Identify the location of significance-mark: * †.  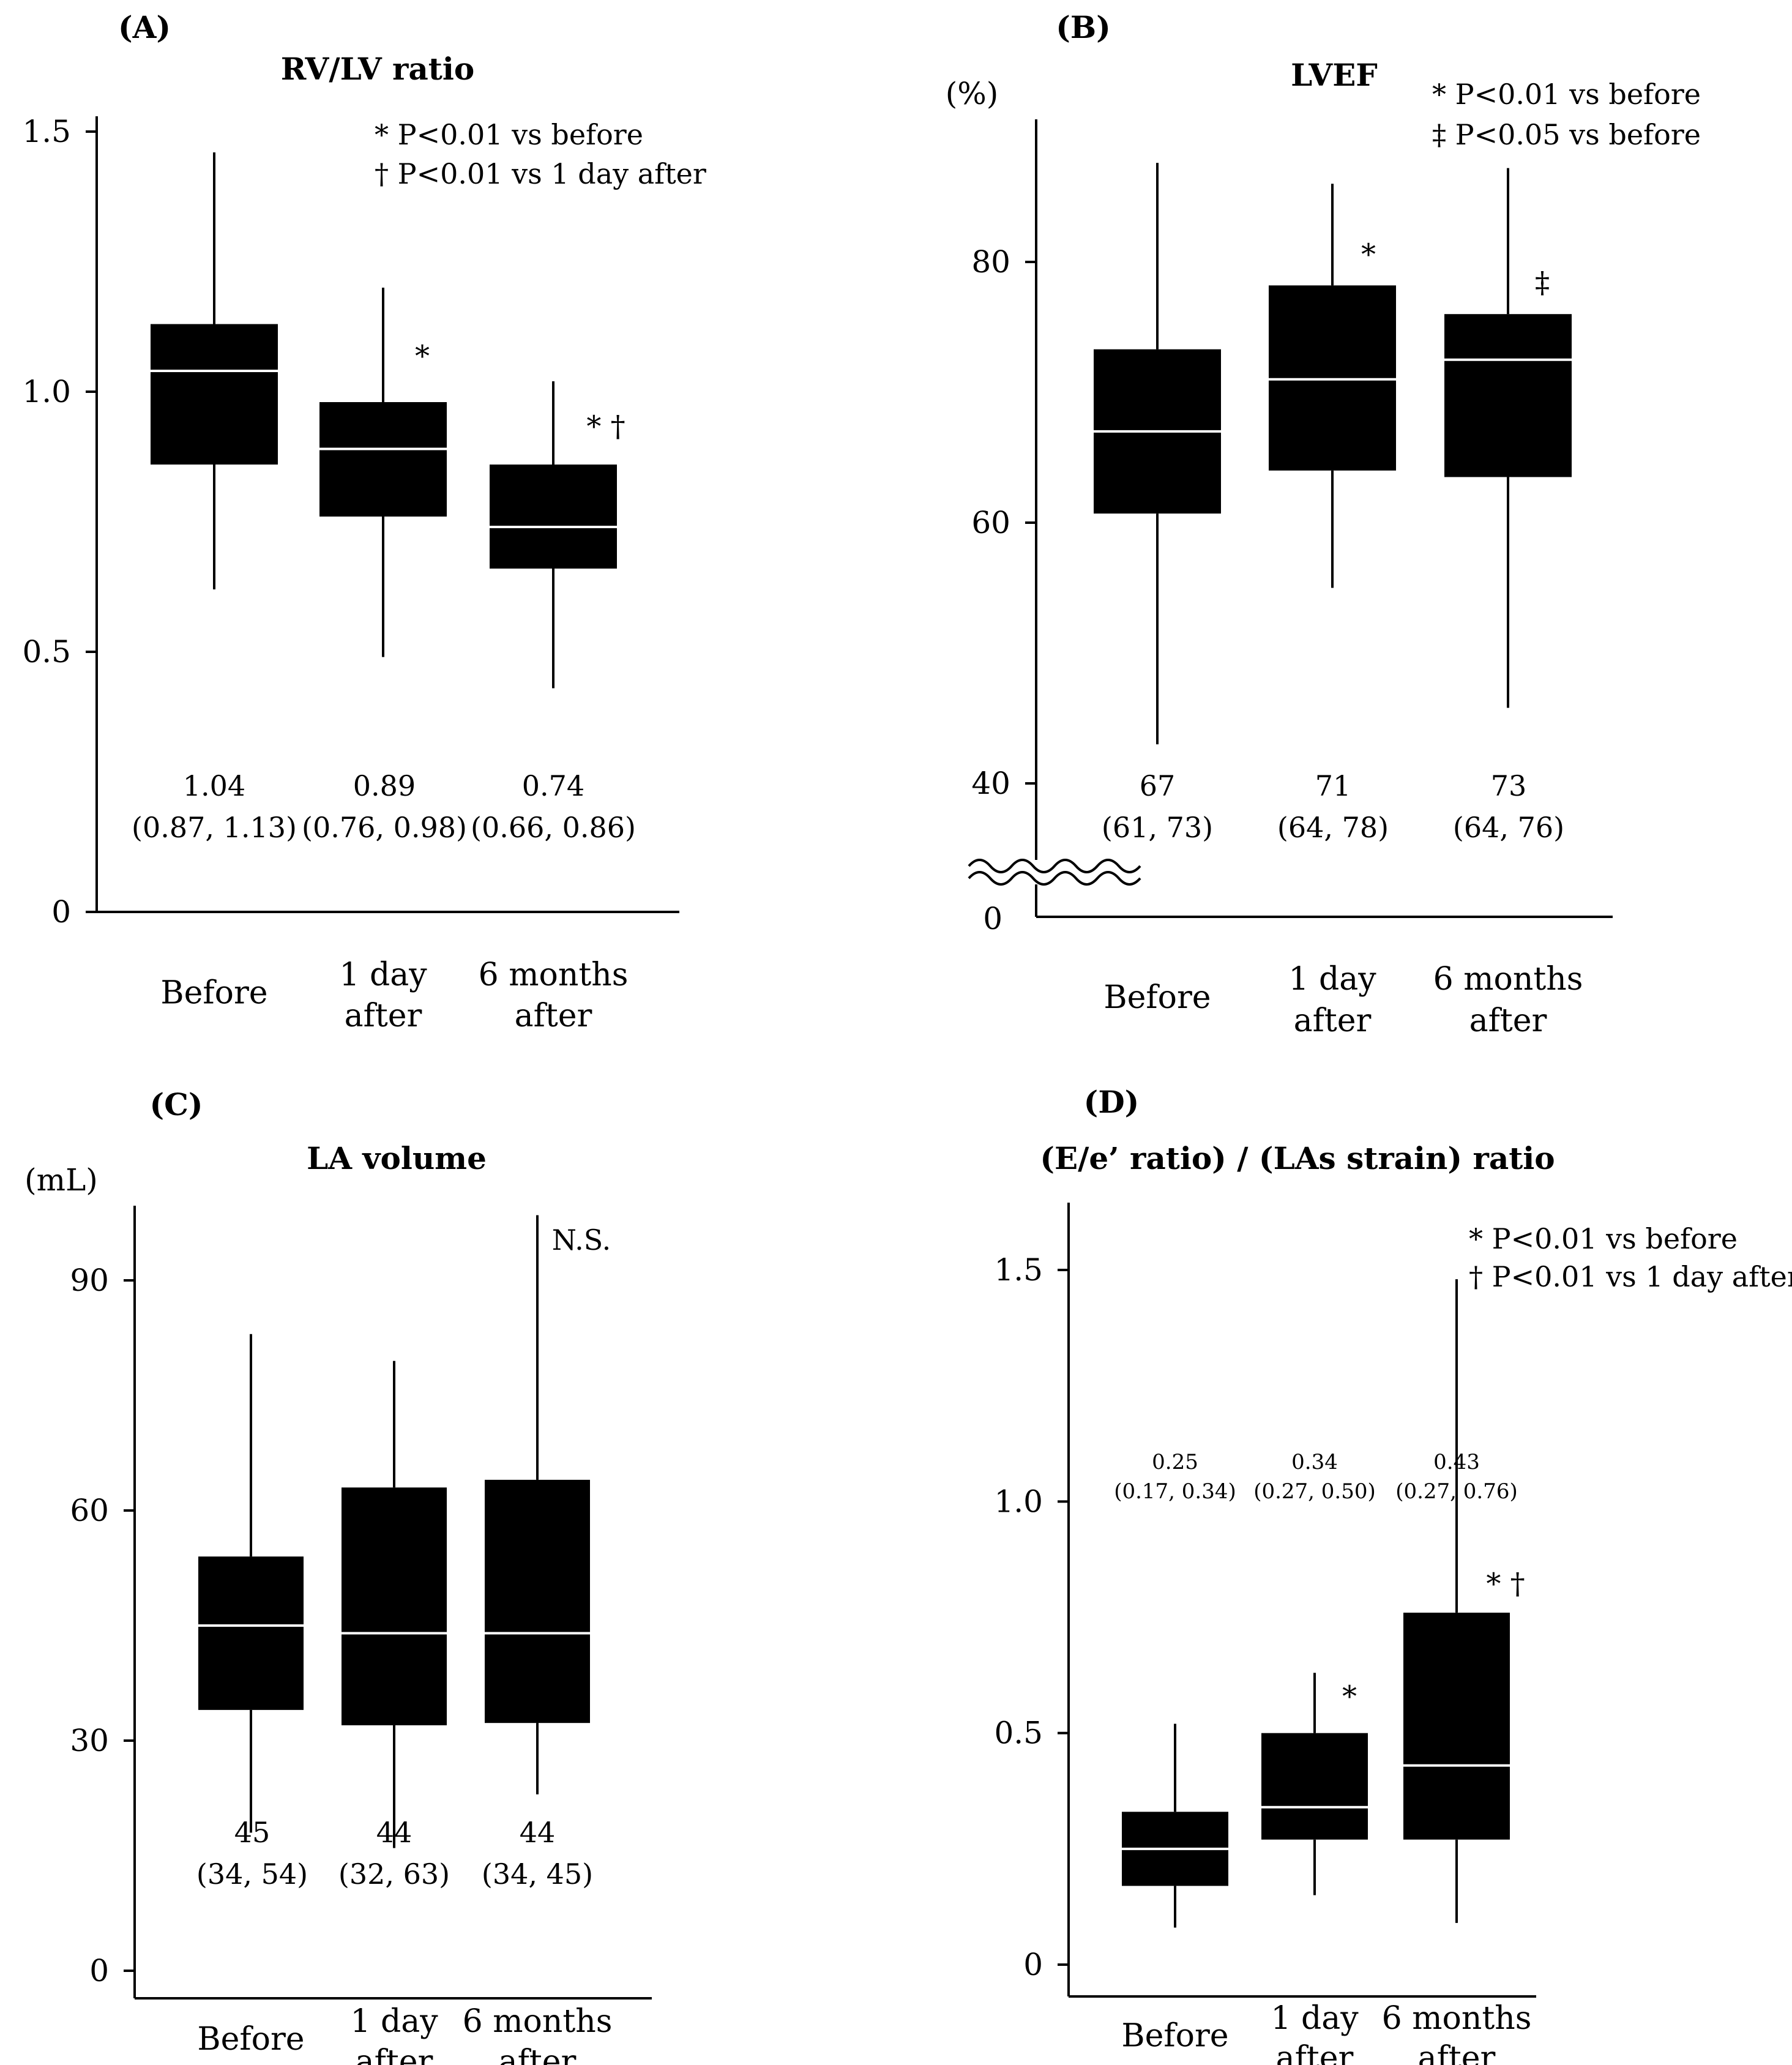
(1505, 1584).